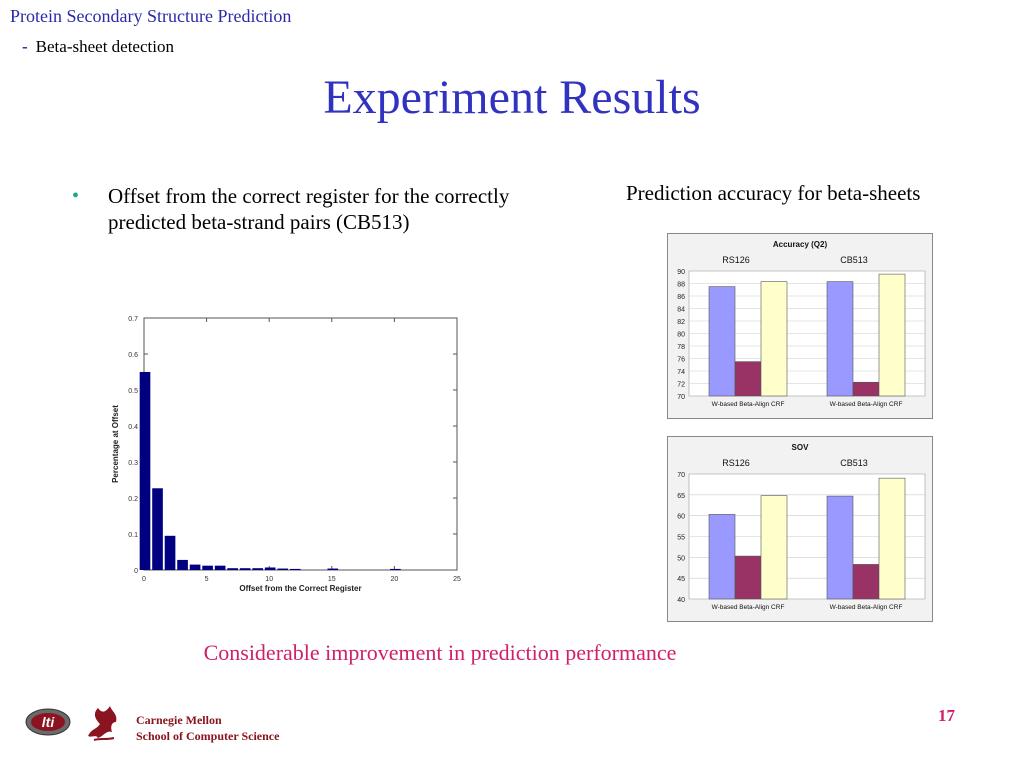  What do you see at coordinates (681, 285) in the screenshot?
I see `y-tick-label: 88` at bounding box center [681, 285].